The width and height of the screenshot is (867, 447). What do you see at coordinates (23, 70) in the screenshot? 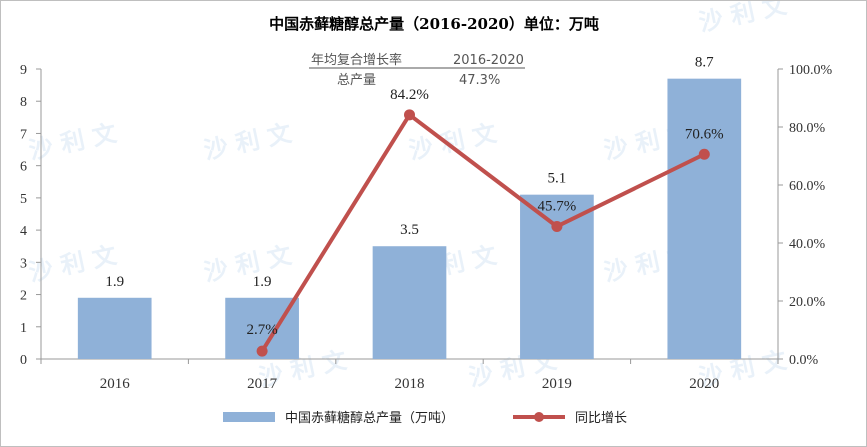
I see `y-left-tick-label: 9` at bounding box center [23, 70].